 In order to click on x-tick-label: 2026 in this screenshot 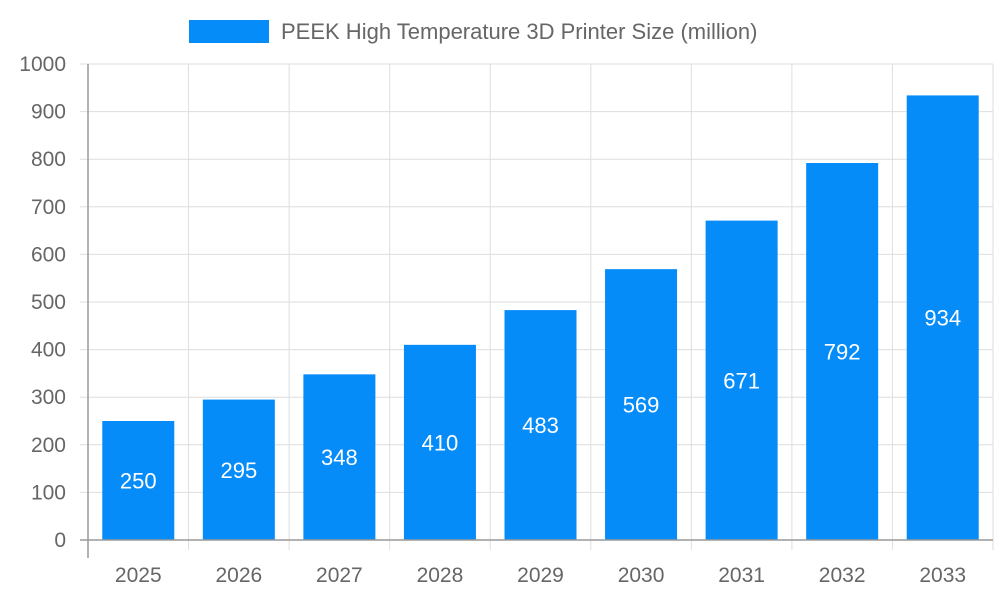, I will do `click(238, 575)`.